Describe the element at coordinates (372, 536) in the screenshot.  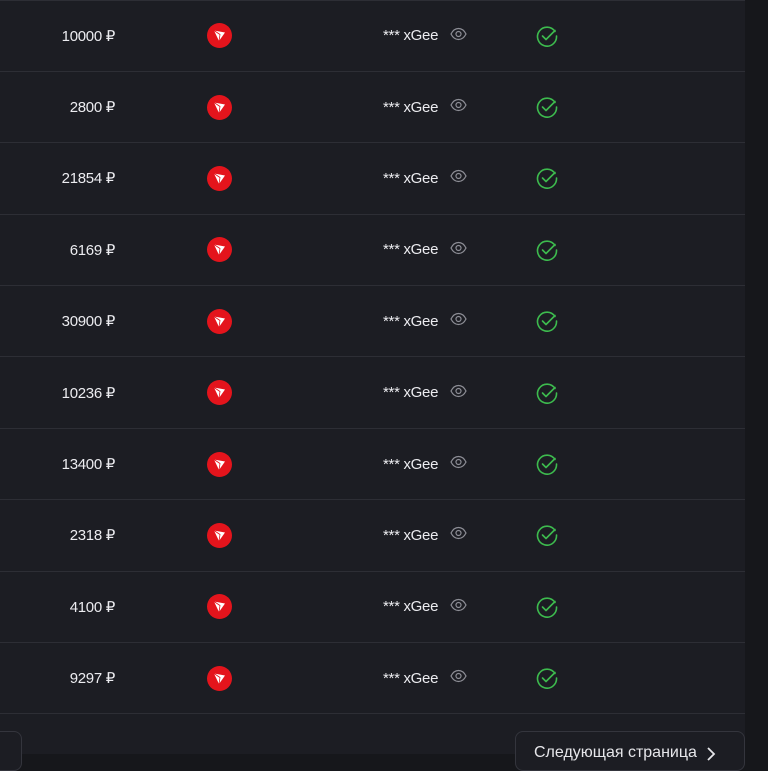
I see `table-row: 2318 ₽ *** xGee` at that location.